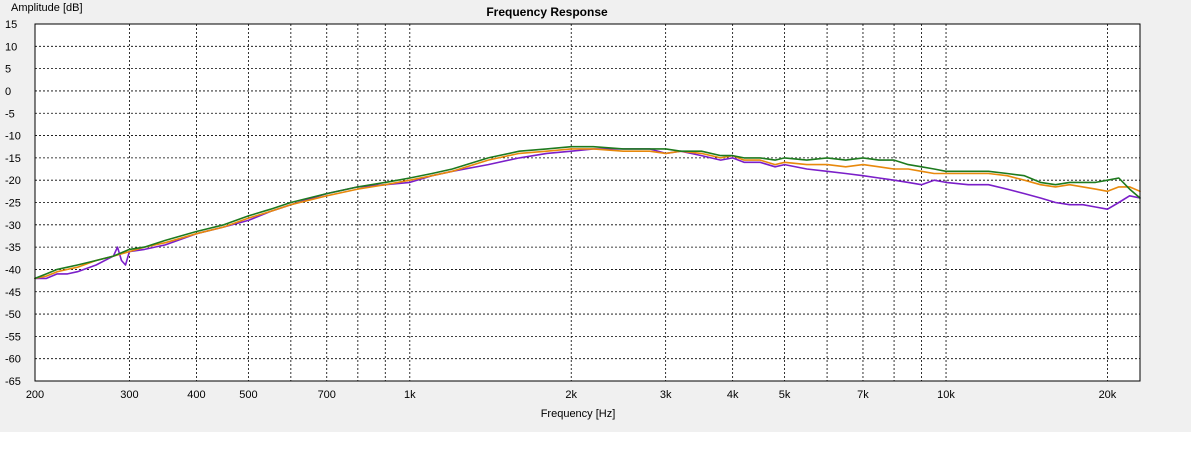 The height and width of the screenshot is (450, 1191). I want to click on y-tick-label: 5, so click(8, 70).